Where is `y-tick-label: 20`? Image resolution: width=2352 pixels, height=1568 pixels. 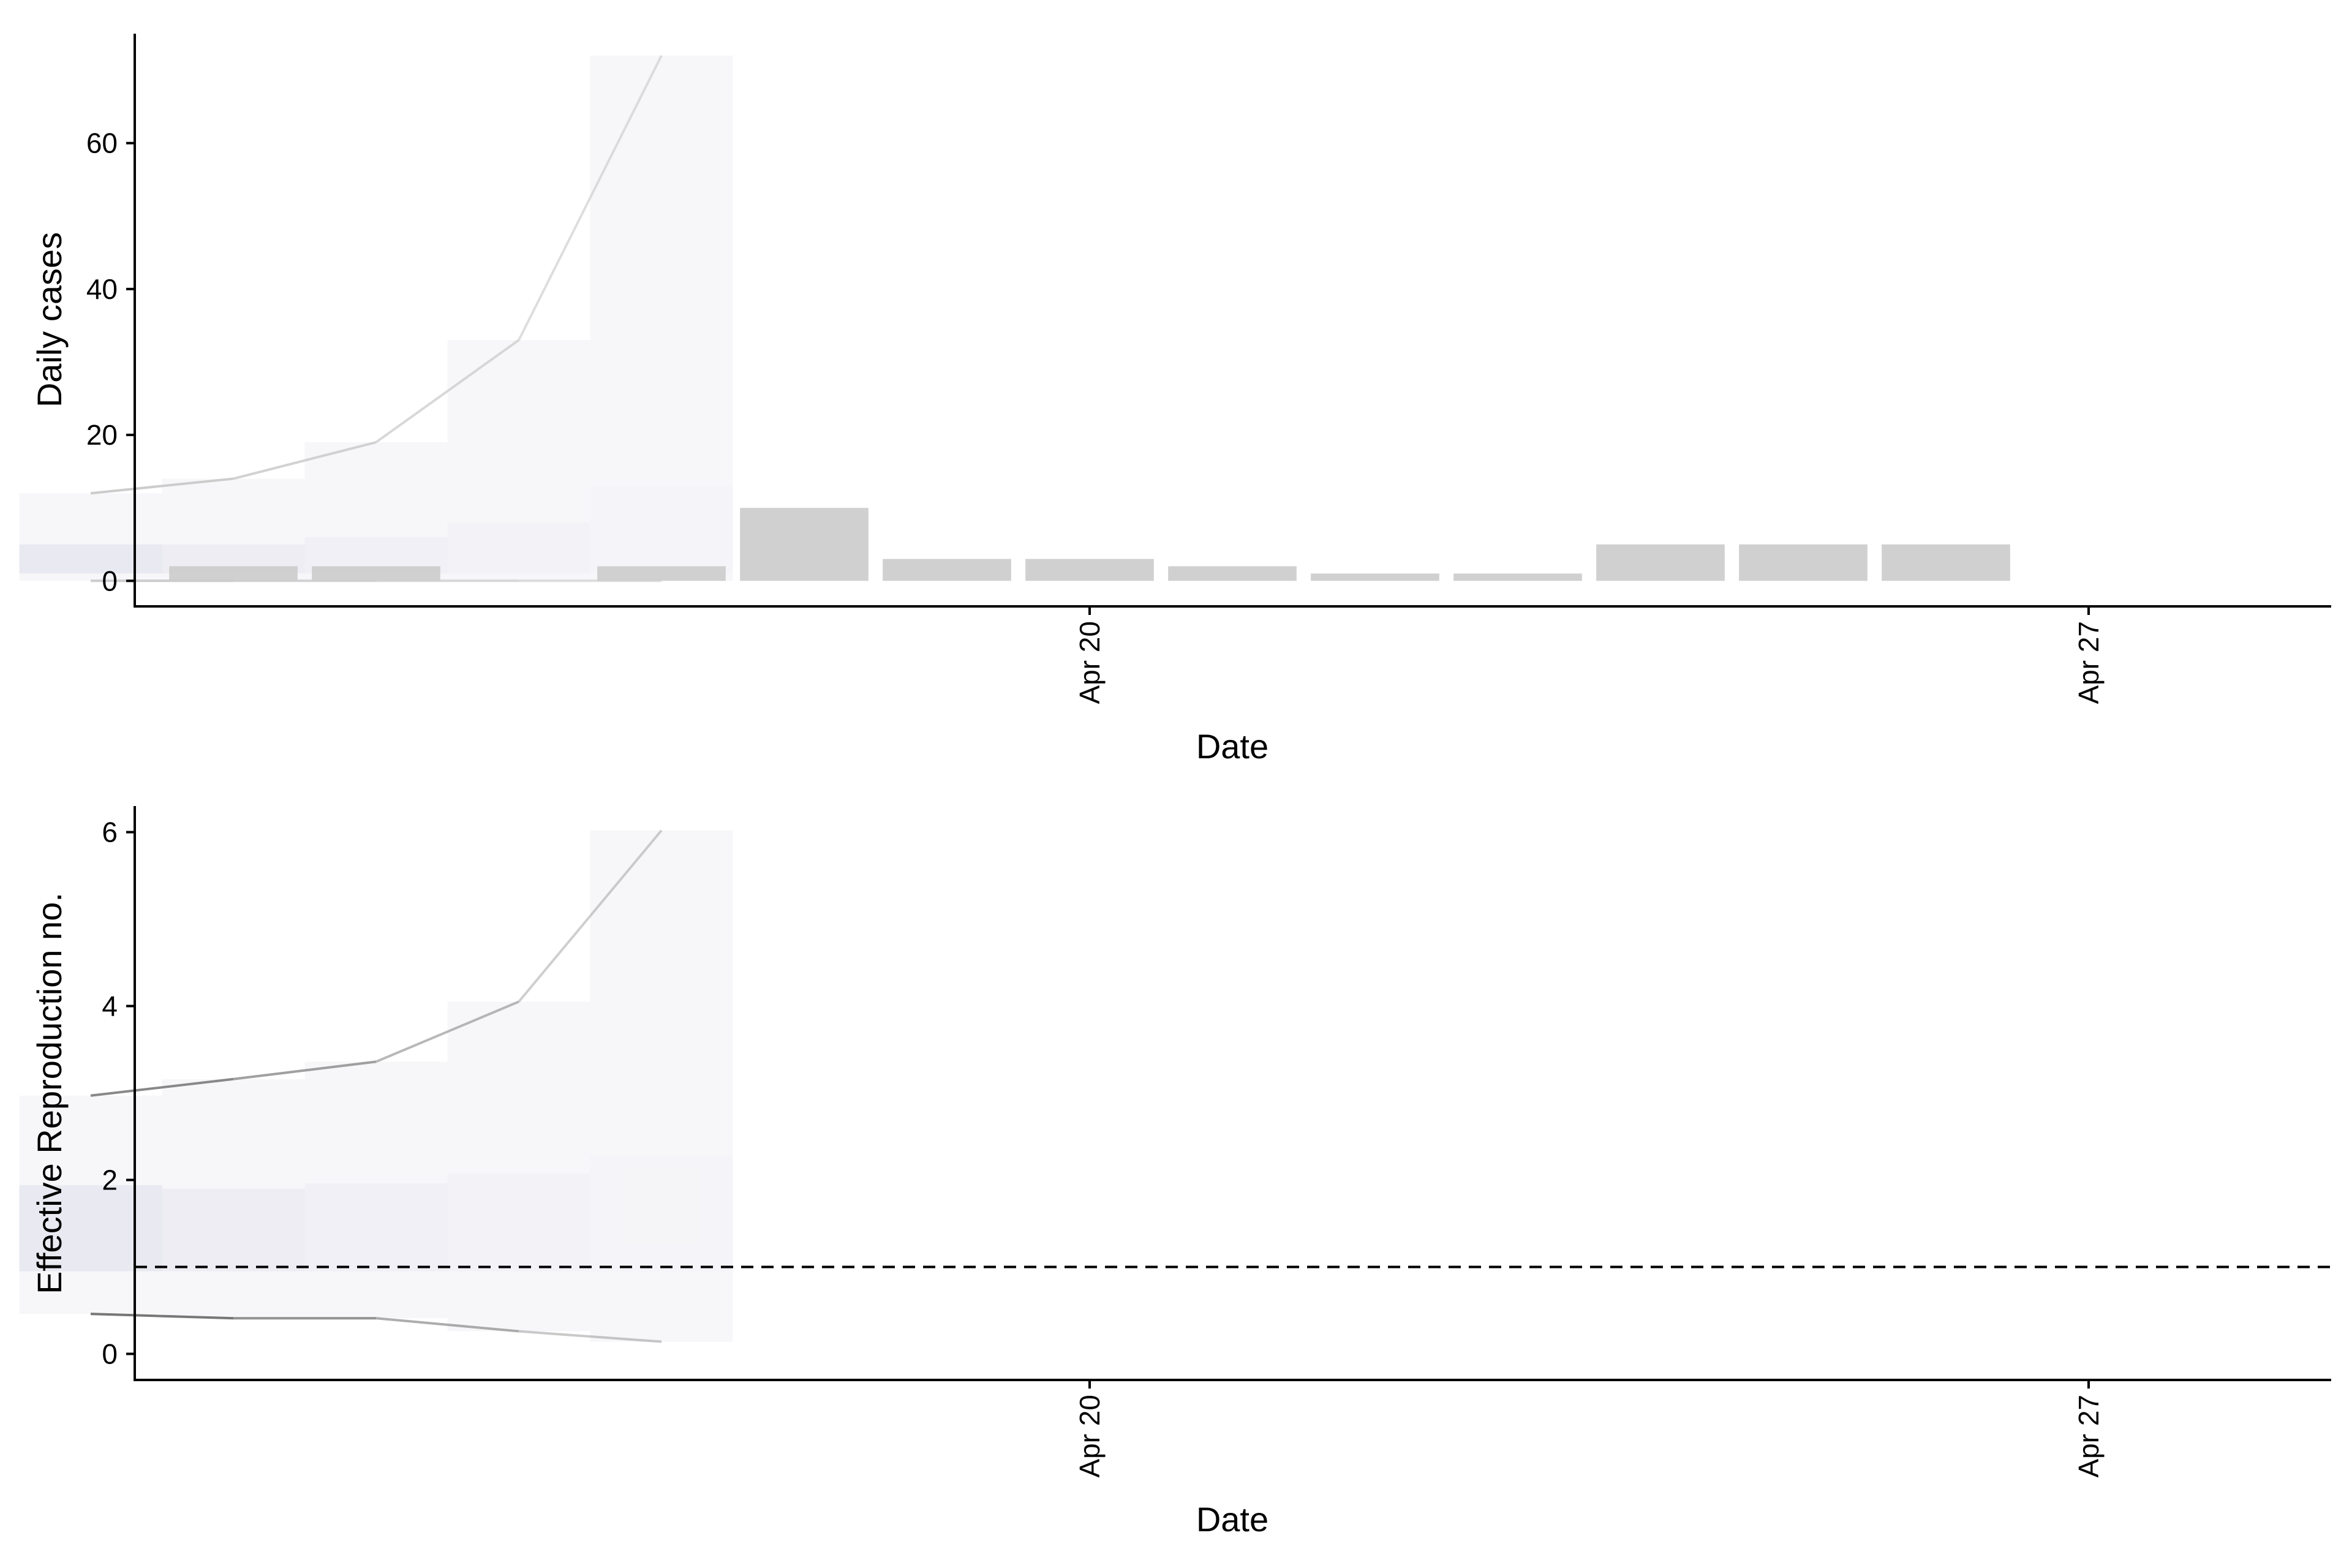
y-tick-label: 20 is located at coordinates (102, 435).